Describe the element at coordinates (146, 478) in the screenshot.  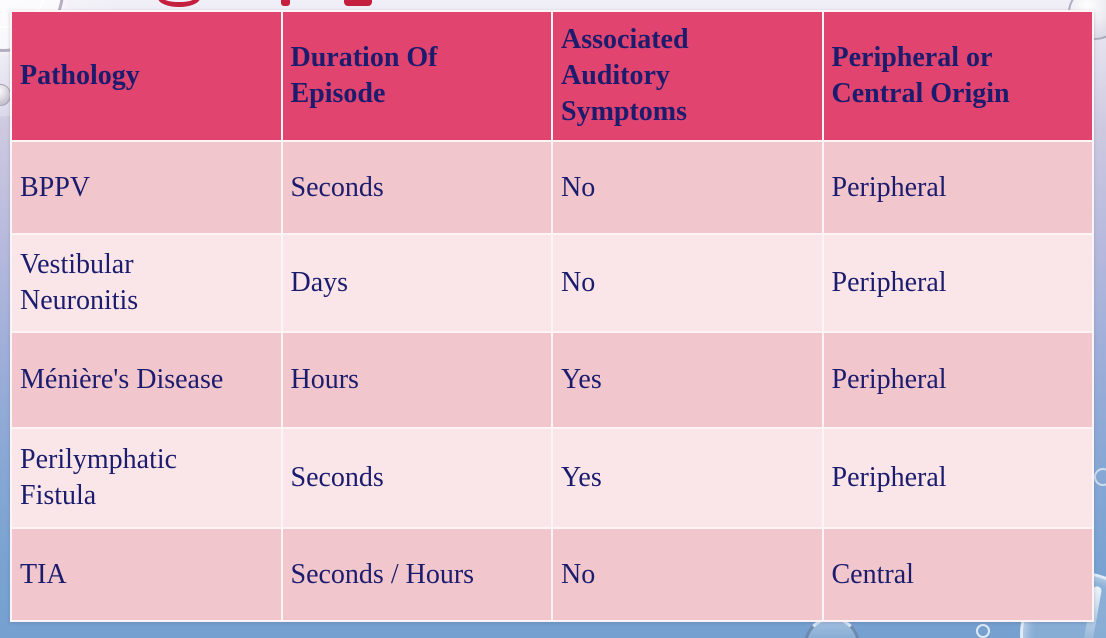
I see `table-cell-r4c1: Perilymphatic Fistula` at that location.